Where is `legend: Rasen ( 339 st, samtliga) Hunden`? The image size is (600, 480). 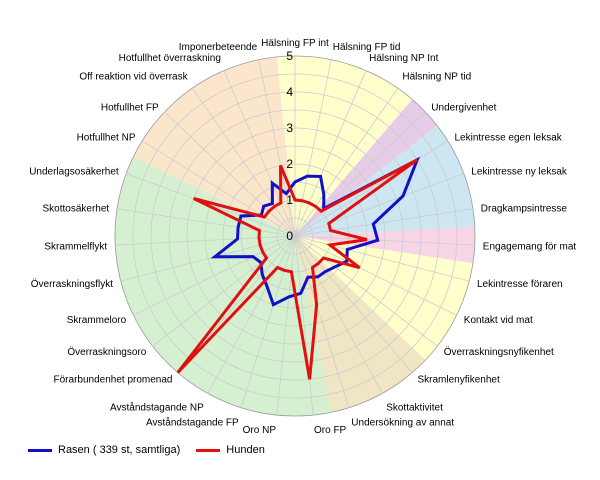
legend: Rasen ( 339 st, samtliga) Hunden is located at coordinates (154, 450).